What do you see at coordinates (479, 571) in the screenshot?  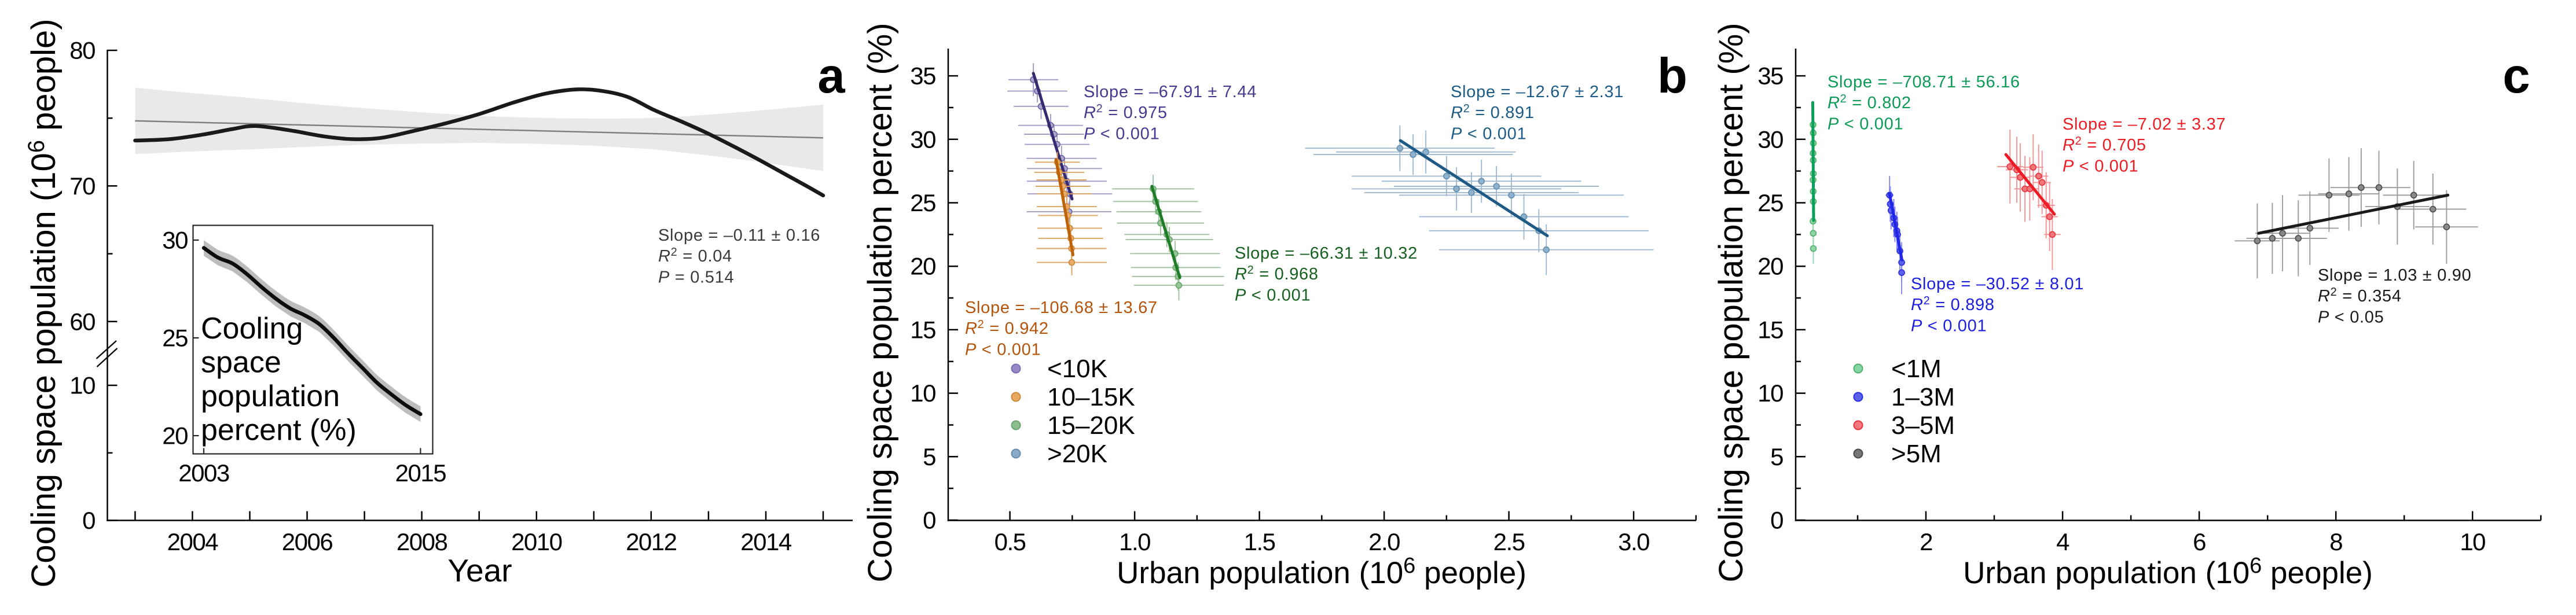 I see `svg-text: Year` at bounding box center [479, 571].